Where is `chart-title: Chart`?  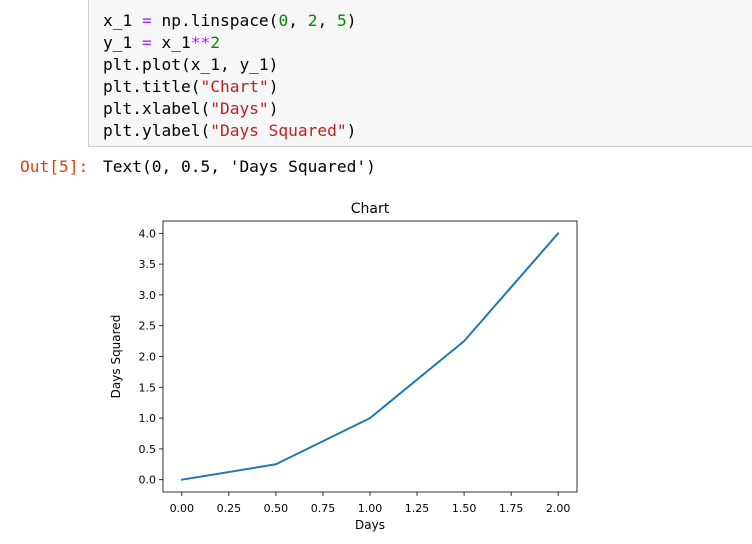 chart-title: Chart is located at coordinates (370, 209).